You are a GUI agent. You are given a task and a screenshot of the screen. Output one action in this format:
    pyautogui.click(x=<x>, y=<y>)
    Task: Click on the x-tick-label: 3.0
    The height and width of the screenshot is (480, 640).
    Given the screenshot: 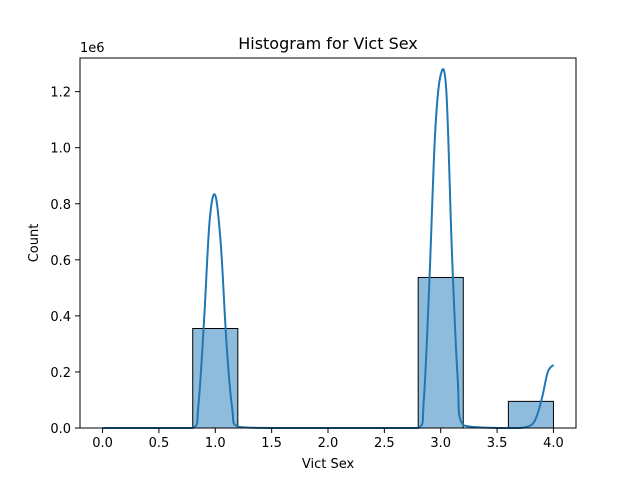 What is the action you would take?
    pyautogui.click(x=440, y=443)
    